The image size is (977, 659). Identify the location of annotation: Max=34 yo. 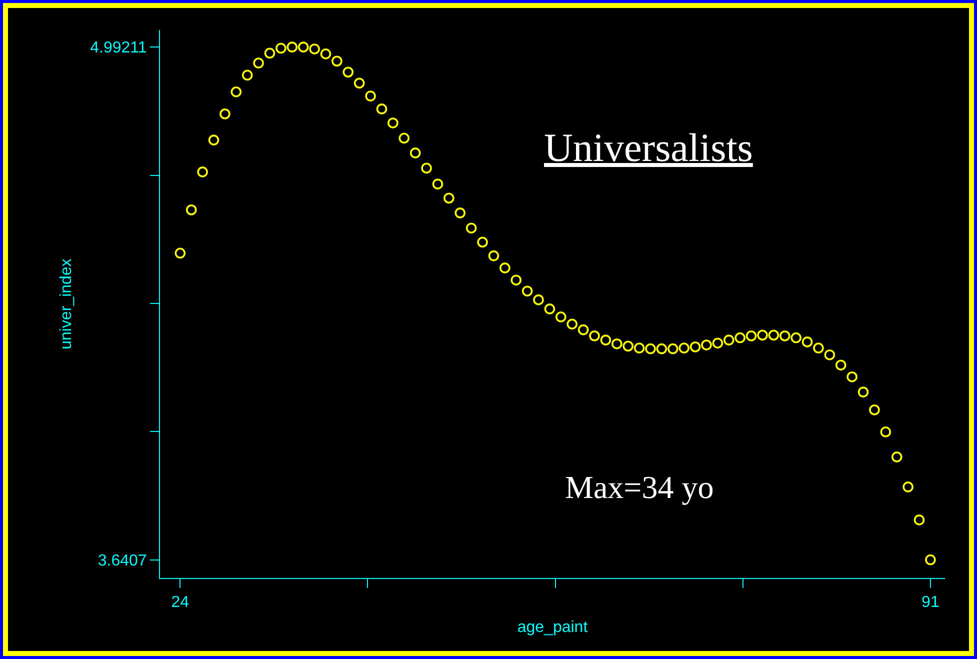
(639, 487).